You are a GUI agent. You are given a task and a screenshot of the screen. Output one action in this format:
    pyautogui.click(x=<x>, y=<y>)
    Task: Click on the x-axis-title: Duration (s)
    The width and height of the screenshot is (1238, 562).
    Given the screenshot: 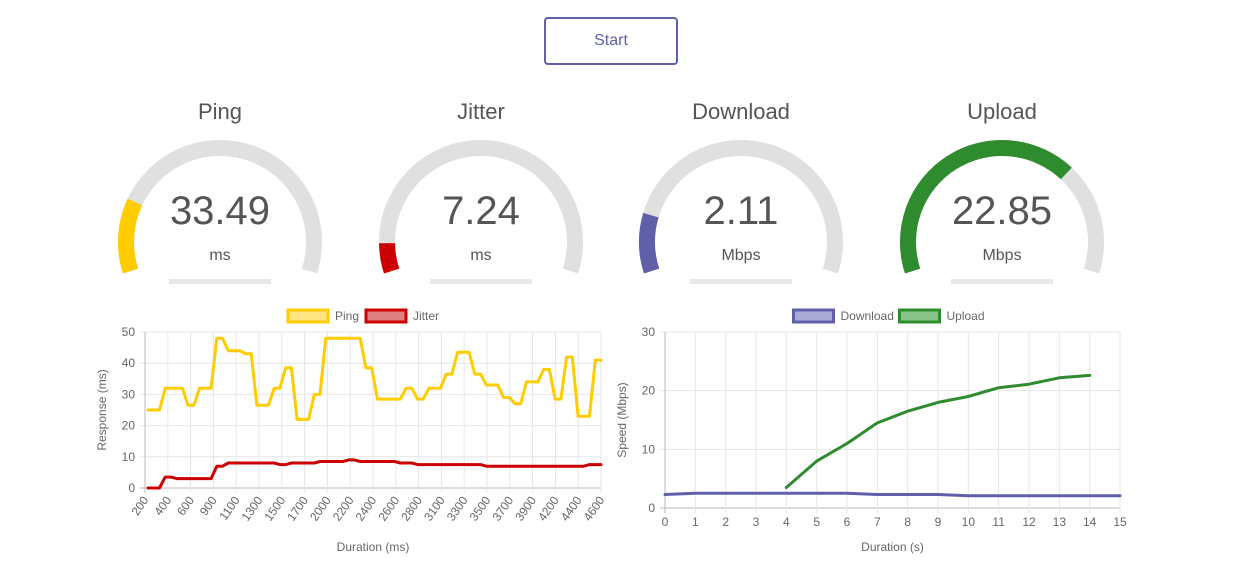 What is the action you would take?
    pyautogui.click(x=892, y=547)
    